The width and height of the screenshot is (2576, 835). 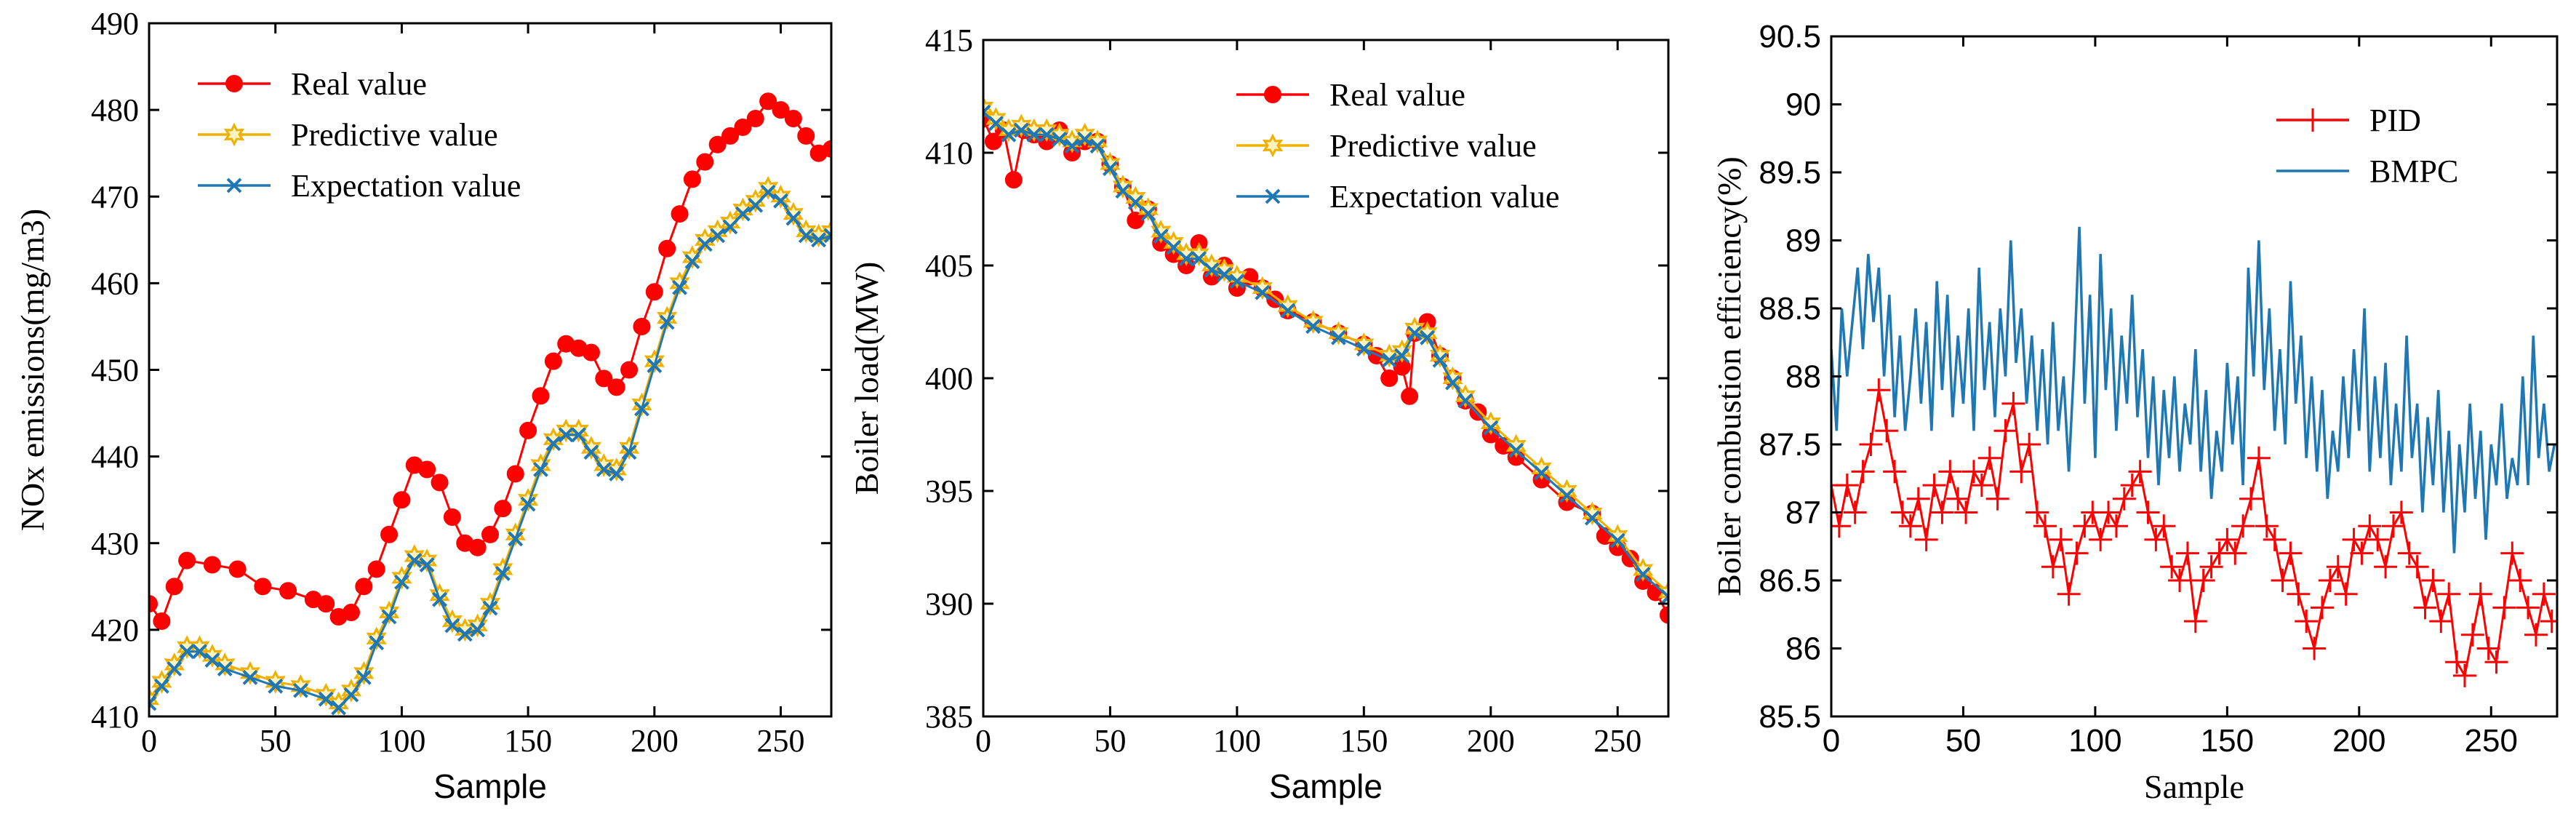 I want to click on y-tick-label: 430, so click(x=115, y=544).